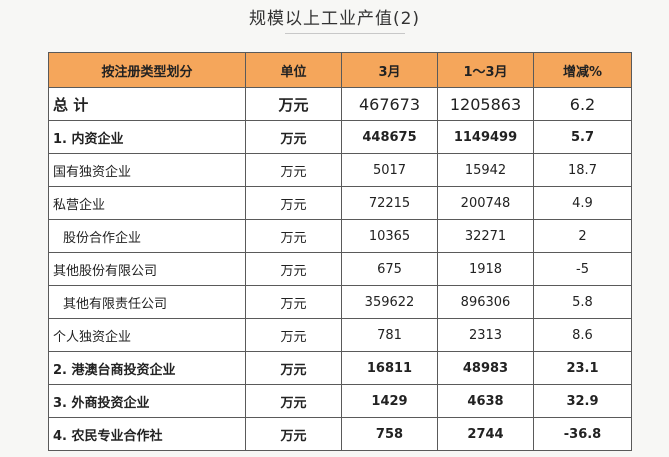  Describe the element at coordinates (147, 70) in the screenshot. I see `header-registration-type: 按注册类型划分` at that location.